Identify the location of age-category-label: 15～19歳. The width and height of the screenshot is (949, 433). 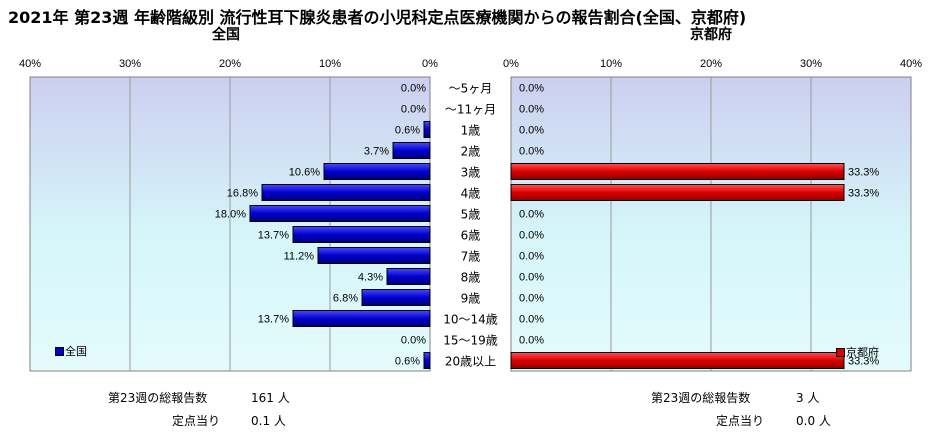
(470, 341).